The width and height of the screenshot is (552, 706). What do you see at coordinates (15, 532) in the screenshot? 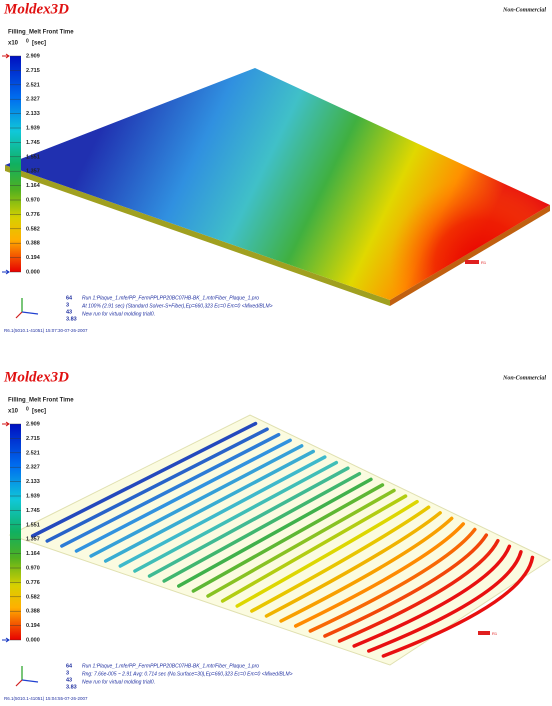
I see `colorbar` at bounding box center [15, 532].